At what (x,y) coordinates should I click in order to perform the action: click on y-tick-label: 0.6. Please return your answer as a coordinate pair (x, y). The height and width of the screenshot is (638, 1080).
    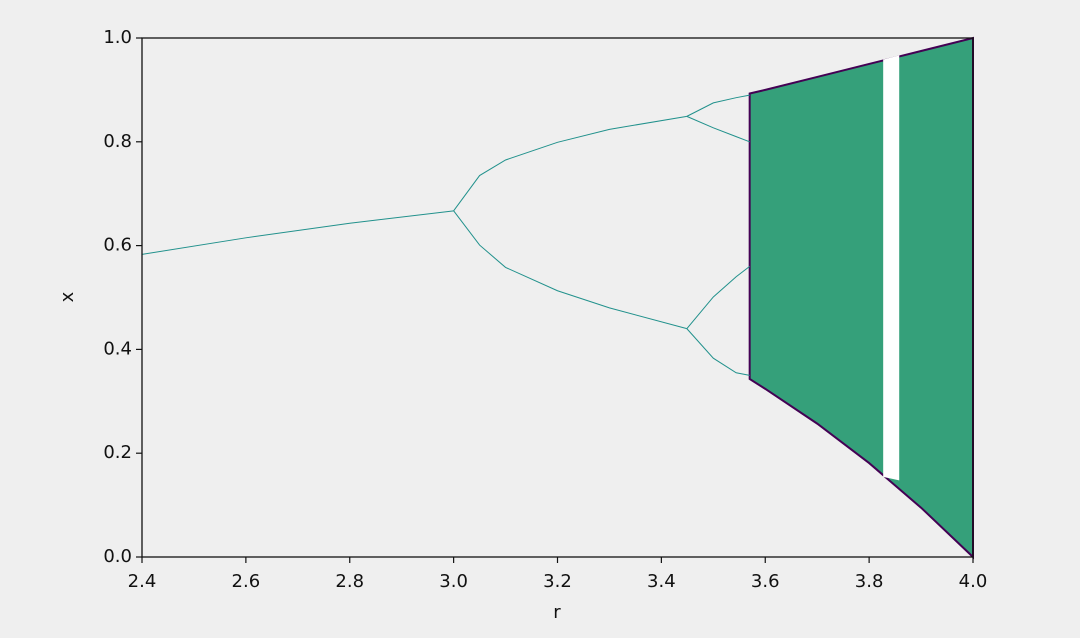
    Looking at the image, I should click on (117, 245).